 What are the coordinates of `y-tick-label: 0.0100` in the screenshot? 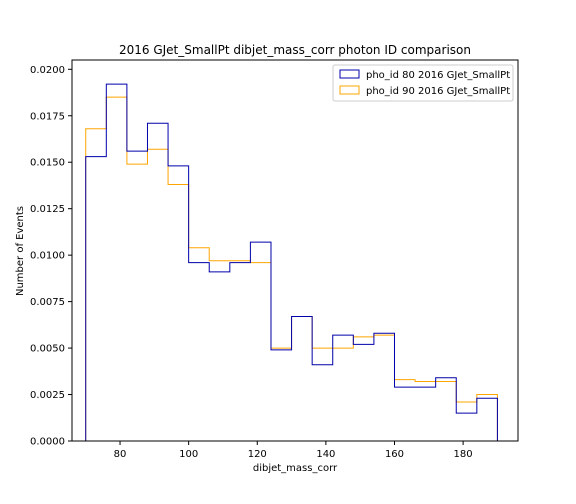 It's located at (47, 256).